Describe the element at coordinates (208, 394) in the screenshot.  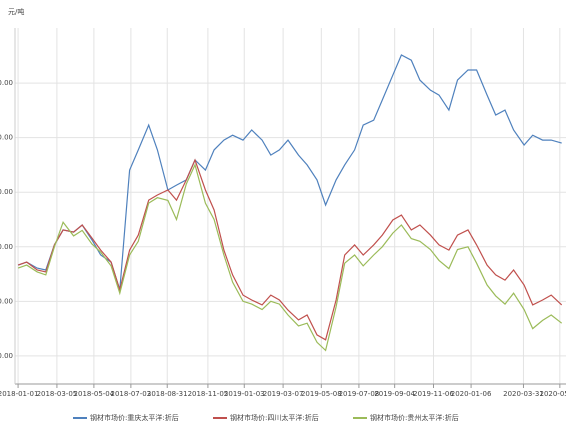
I see `x-tick-label: 2018-11-05` at that location.